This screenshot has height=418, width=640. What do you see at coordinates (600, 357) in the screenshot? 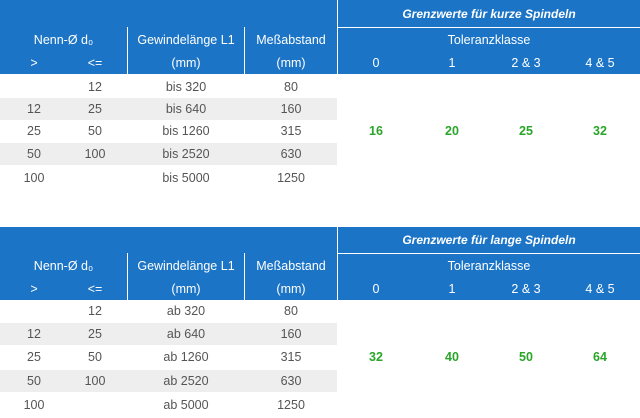
I see `limit-value: 64` at bounding box center [600, 357].